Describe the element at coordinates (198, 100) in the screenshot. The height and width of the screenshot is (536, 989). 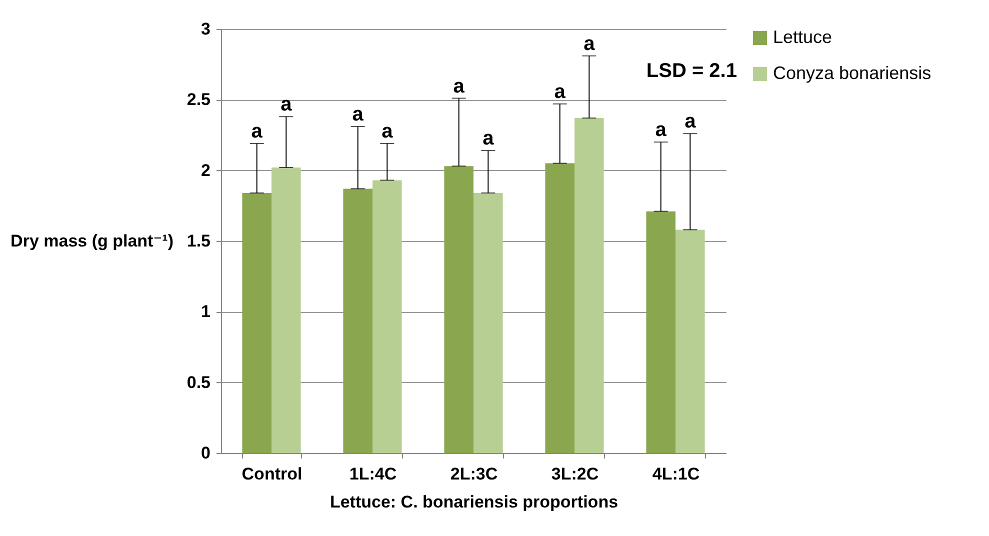
I see `y-tick-label: 2.5` at that location.